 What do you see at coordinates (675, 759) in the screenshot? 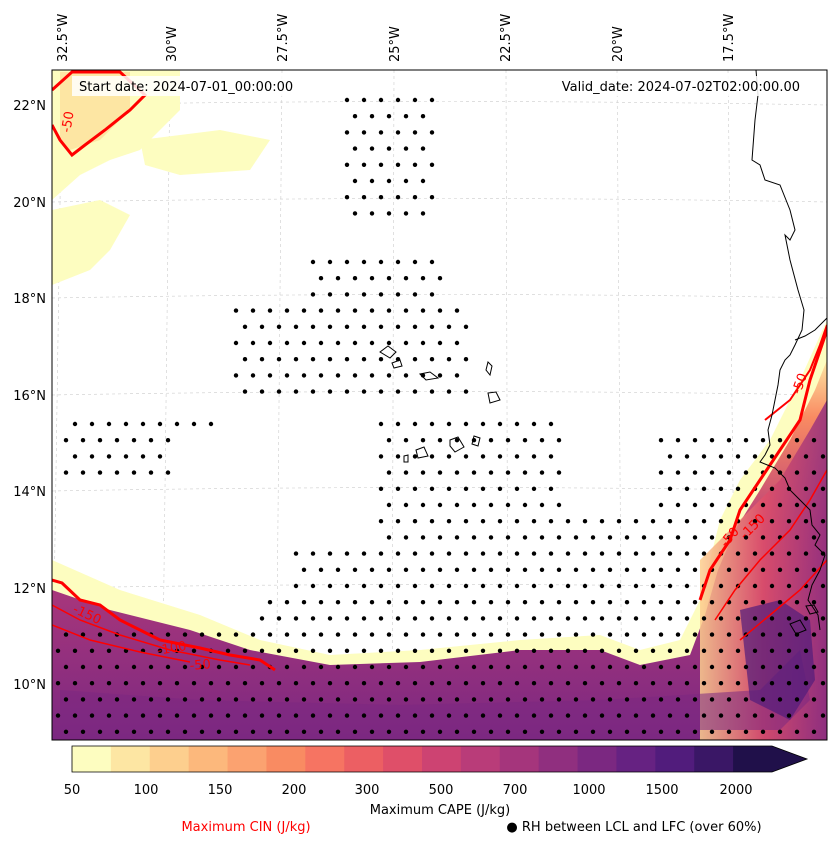
I see `colorbar-segment` at bounding box center [675, 759].